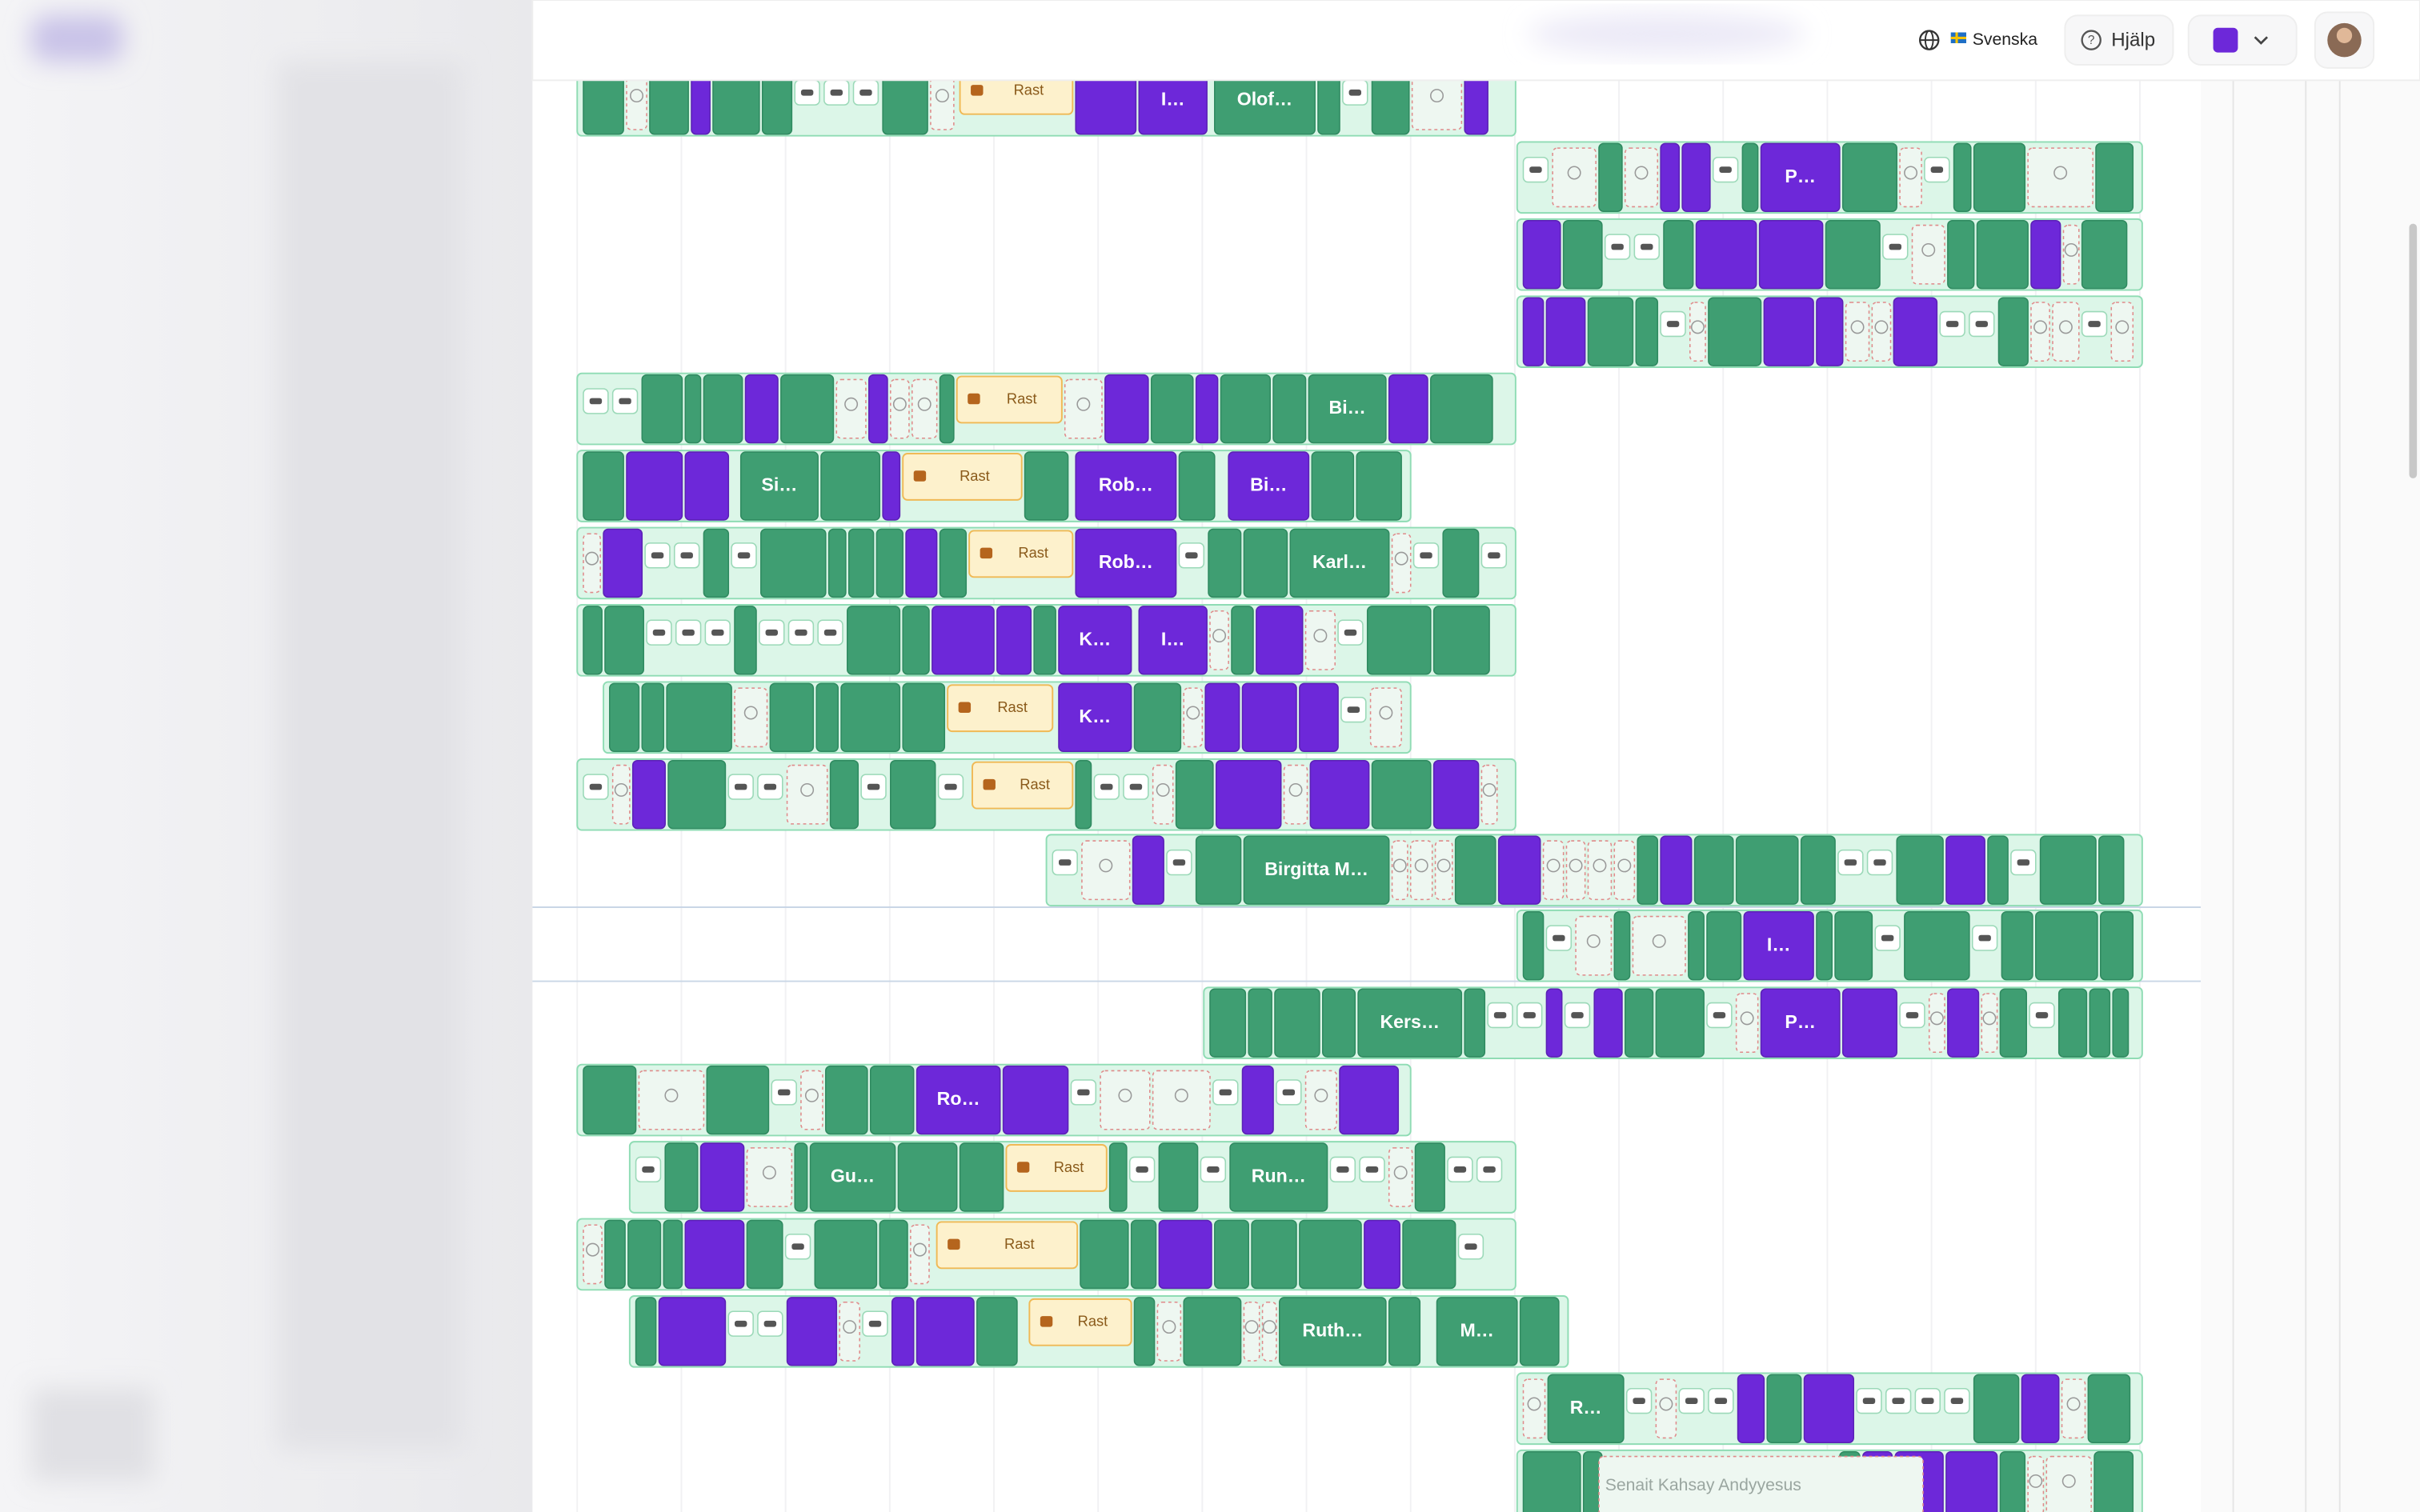 This screenshot has width=2420, height=1512. What do you see at coordinates (2119, 40) in the screenshot?
I see `help-button: ? Hjälp` at bounding box center [2119, 40].